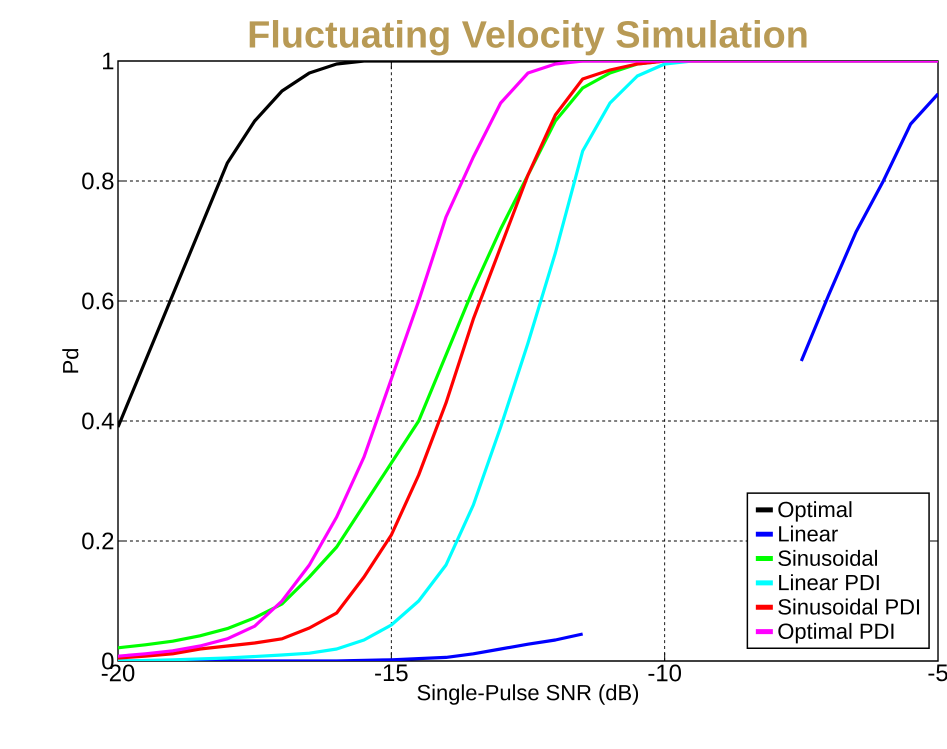  Describe the element at coordinates (665, 673) in the screenshot. I see `x-tick-label: -10` at that location.